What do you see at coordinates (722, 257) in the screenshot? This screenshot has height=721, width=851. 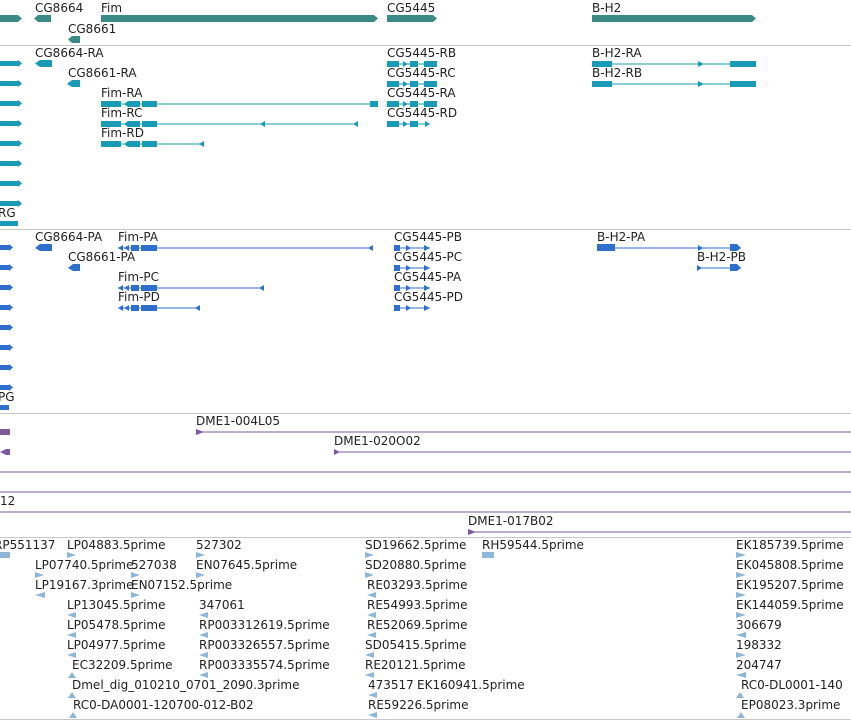 I see `protein-label: B-H2-PB` at bounding box center [722, 257].